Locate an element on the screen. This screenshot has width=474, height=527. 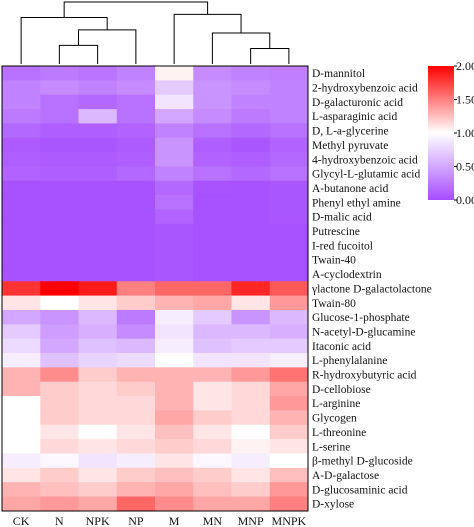
row-label: Twain-40 is located at coordinates (334, 261).